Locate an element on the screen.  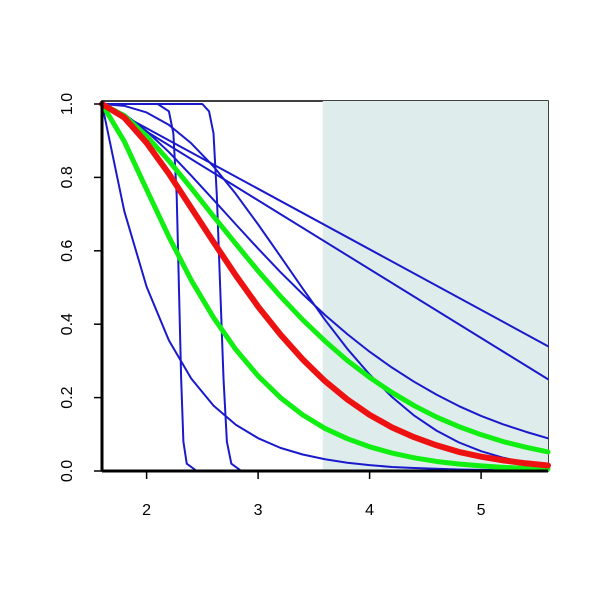
y-tick-label: 0.0 is located at coordinates (67, 471).